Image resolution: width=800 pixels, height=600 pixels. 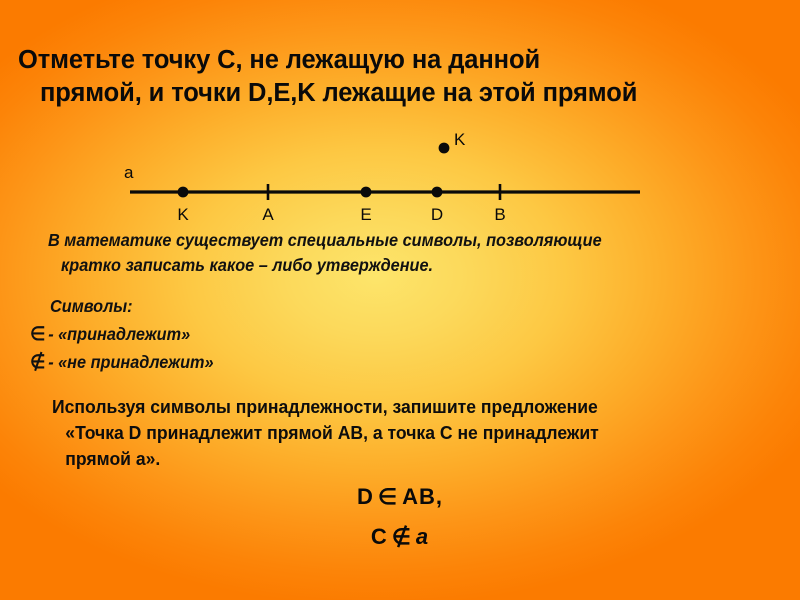 I want to click on diagram-svg: a K K A E D B, so click(x=382, y=177).